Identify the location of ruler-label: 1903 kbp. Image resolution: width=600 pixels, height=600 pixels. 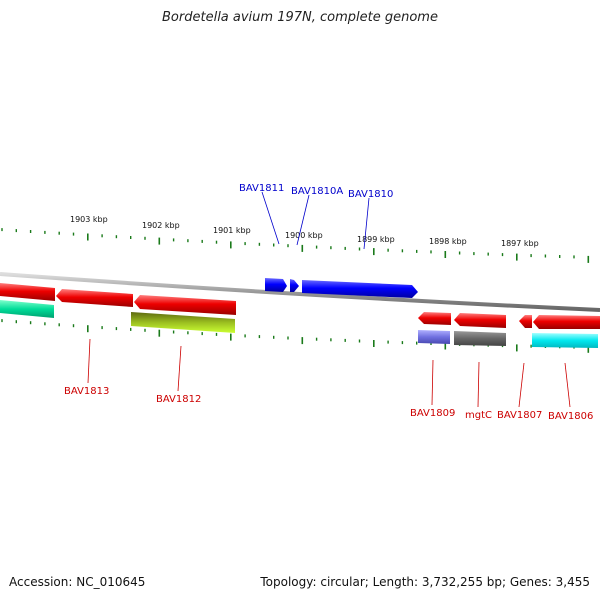
(89, 219).